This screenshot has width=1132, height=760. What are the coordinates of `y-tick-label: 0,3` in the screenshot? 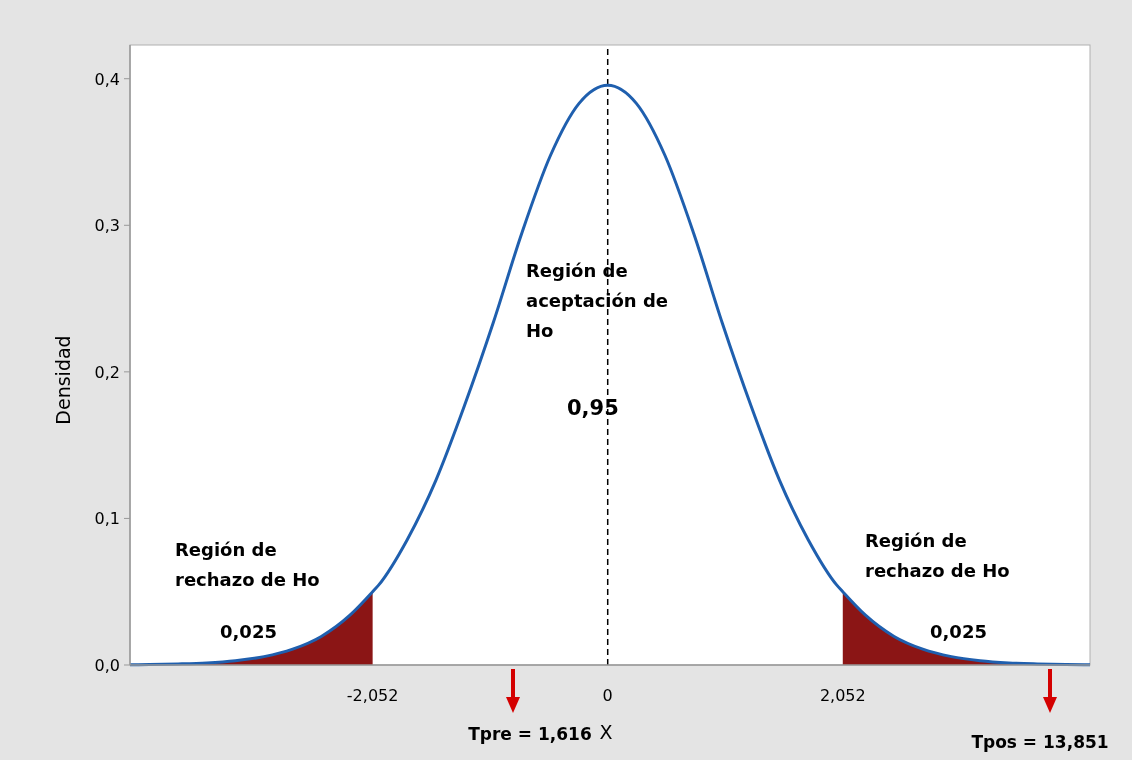 It's located at (107, 226).